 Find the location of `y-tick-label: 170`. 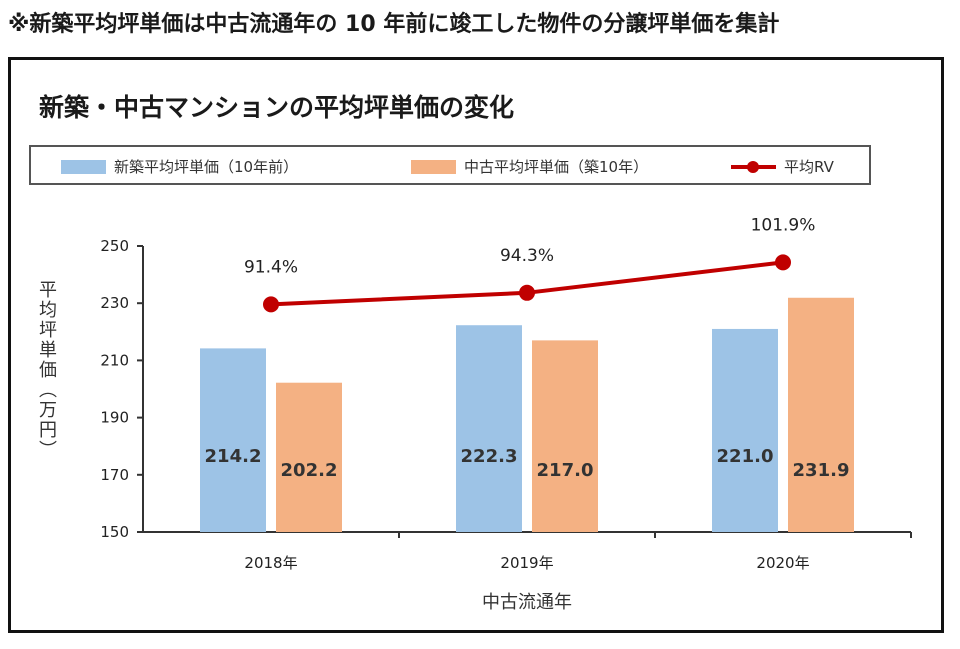

y-tick-label: 170 is located at coordinates (114, 475).